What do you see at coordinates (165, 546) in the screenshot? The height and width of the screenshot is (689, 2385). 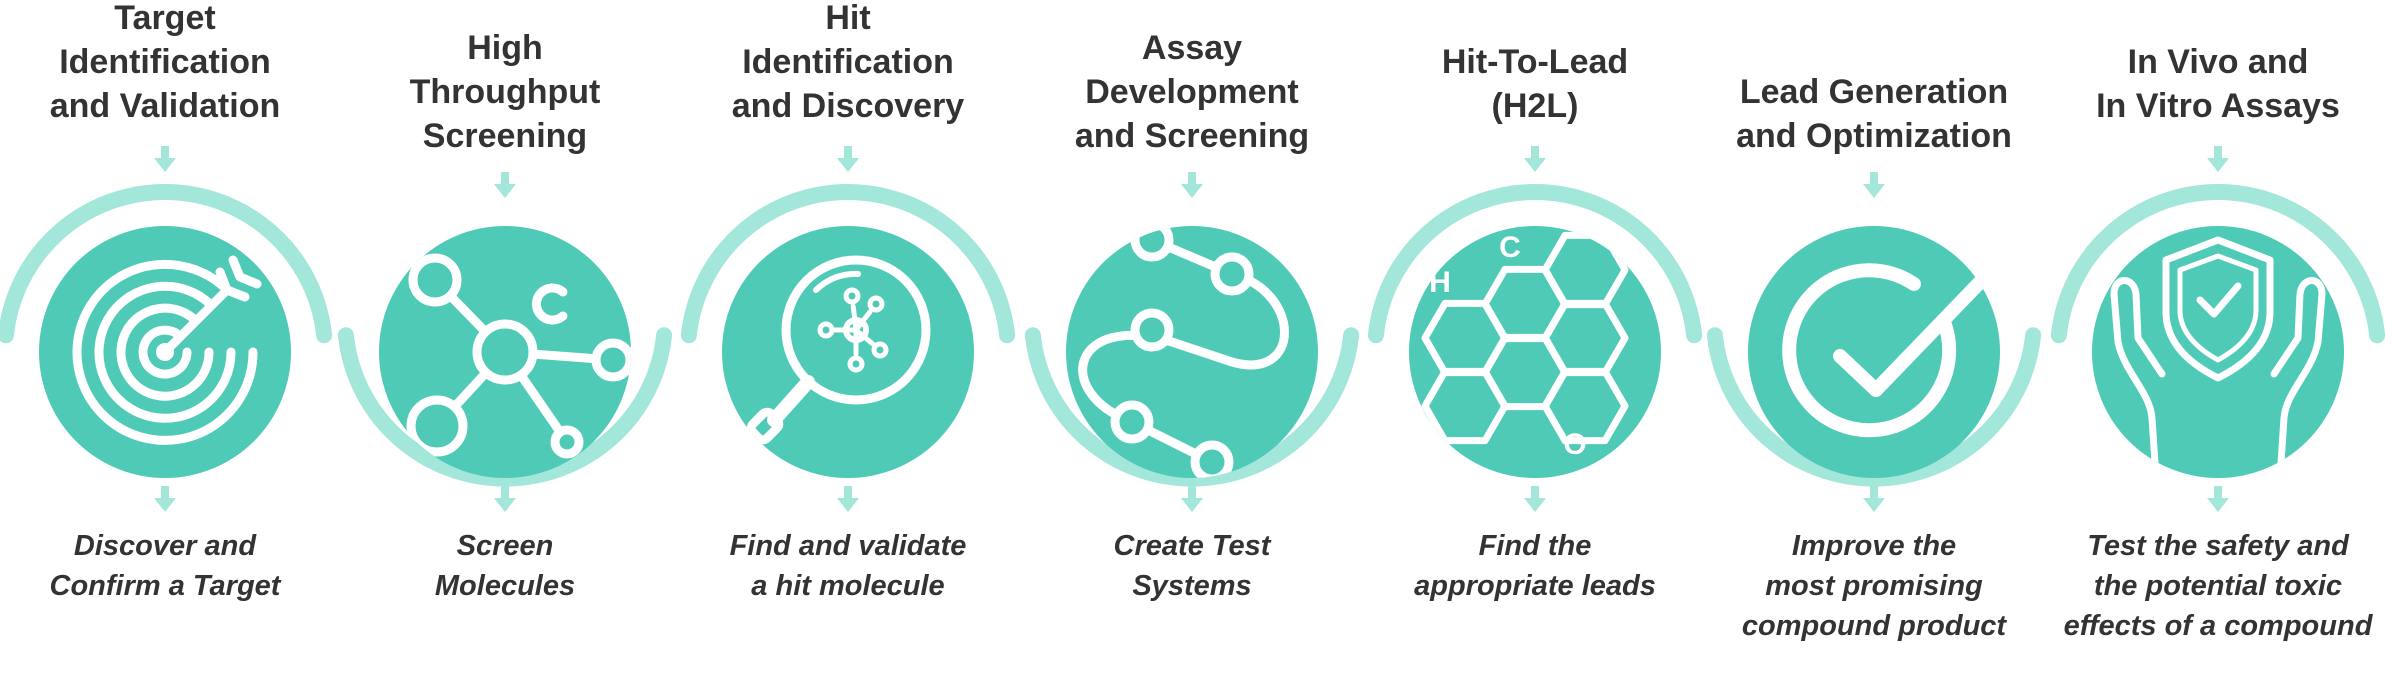 I see `step-description-line: Discover and` at bounding box center [165, 546].